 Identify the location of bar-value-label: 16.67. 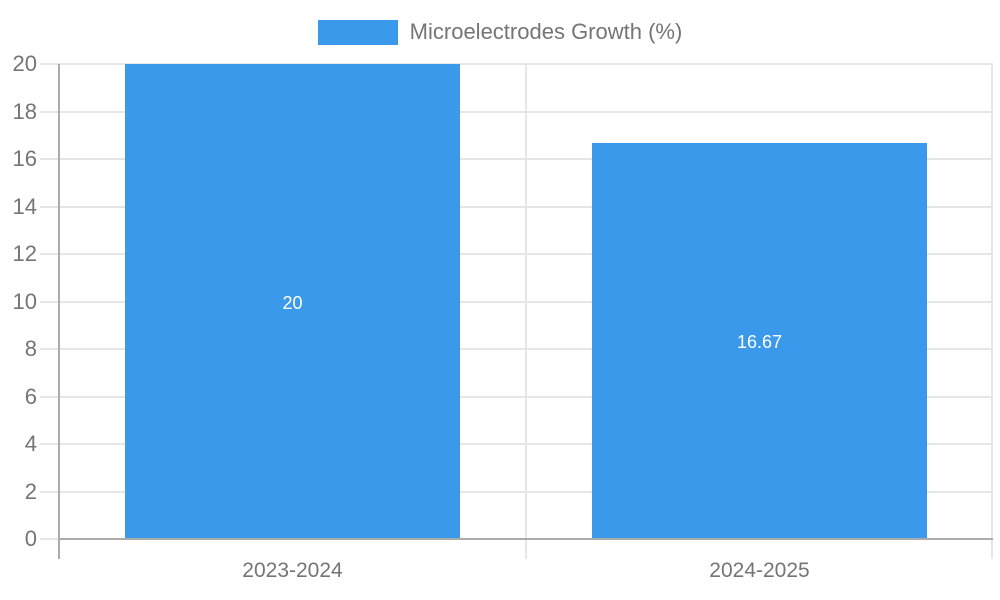
(759, 342).